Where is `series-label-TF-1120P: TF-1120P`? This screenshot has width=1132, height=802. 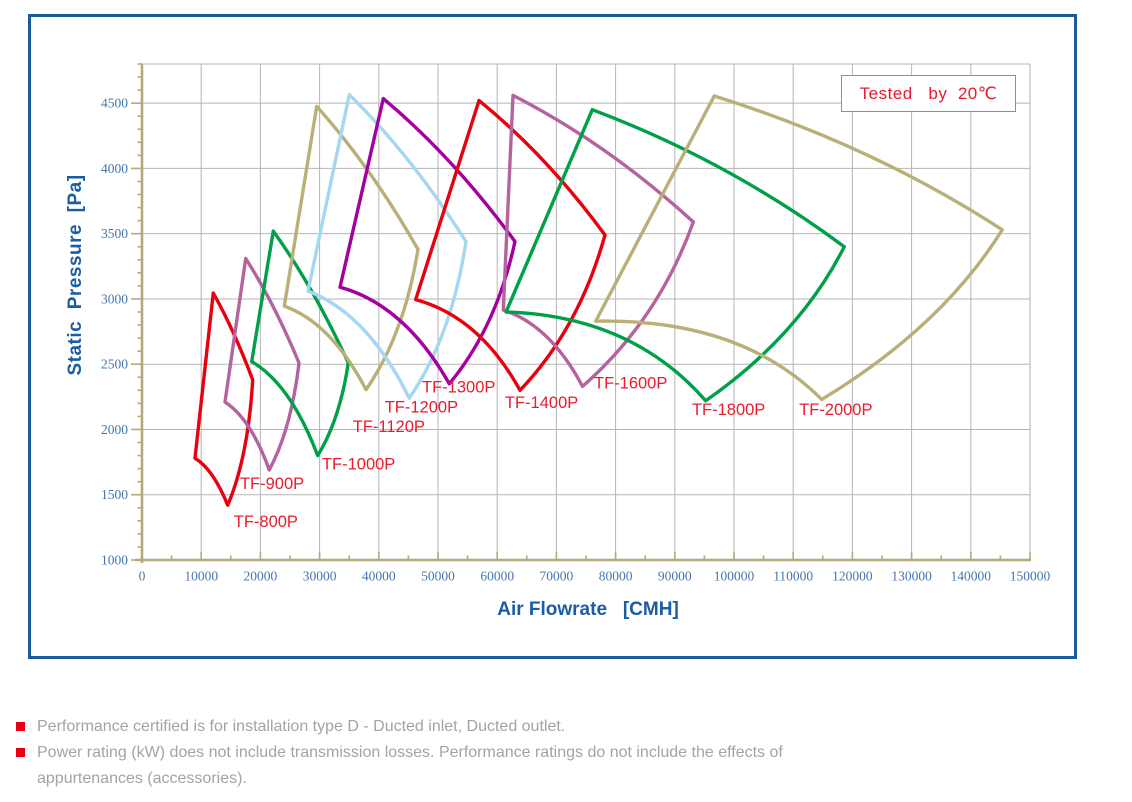 series-label-TF-1120P: TF-1120P is located at coordinates (388, 427).